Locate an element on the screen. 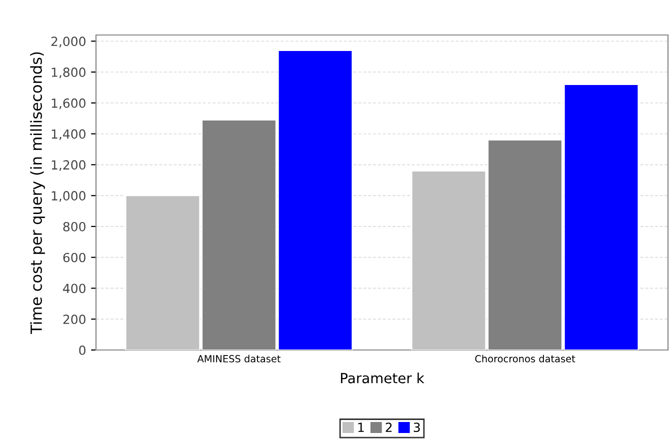  x-tick-label: AMINESS dataset is located at coordinates (239, 358).